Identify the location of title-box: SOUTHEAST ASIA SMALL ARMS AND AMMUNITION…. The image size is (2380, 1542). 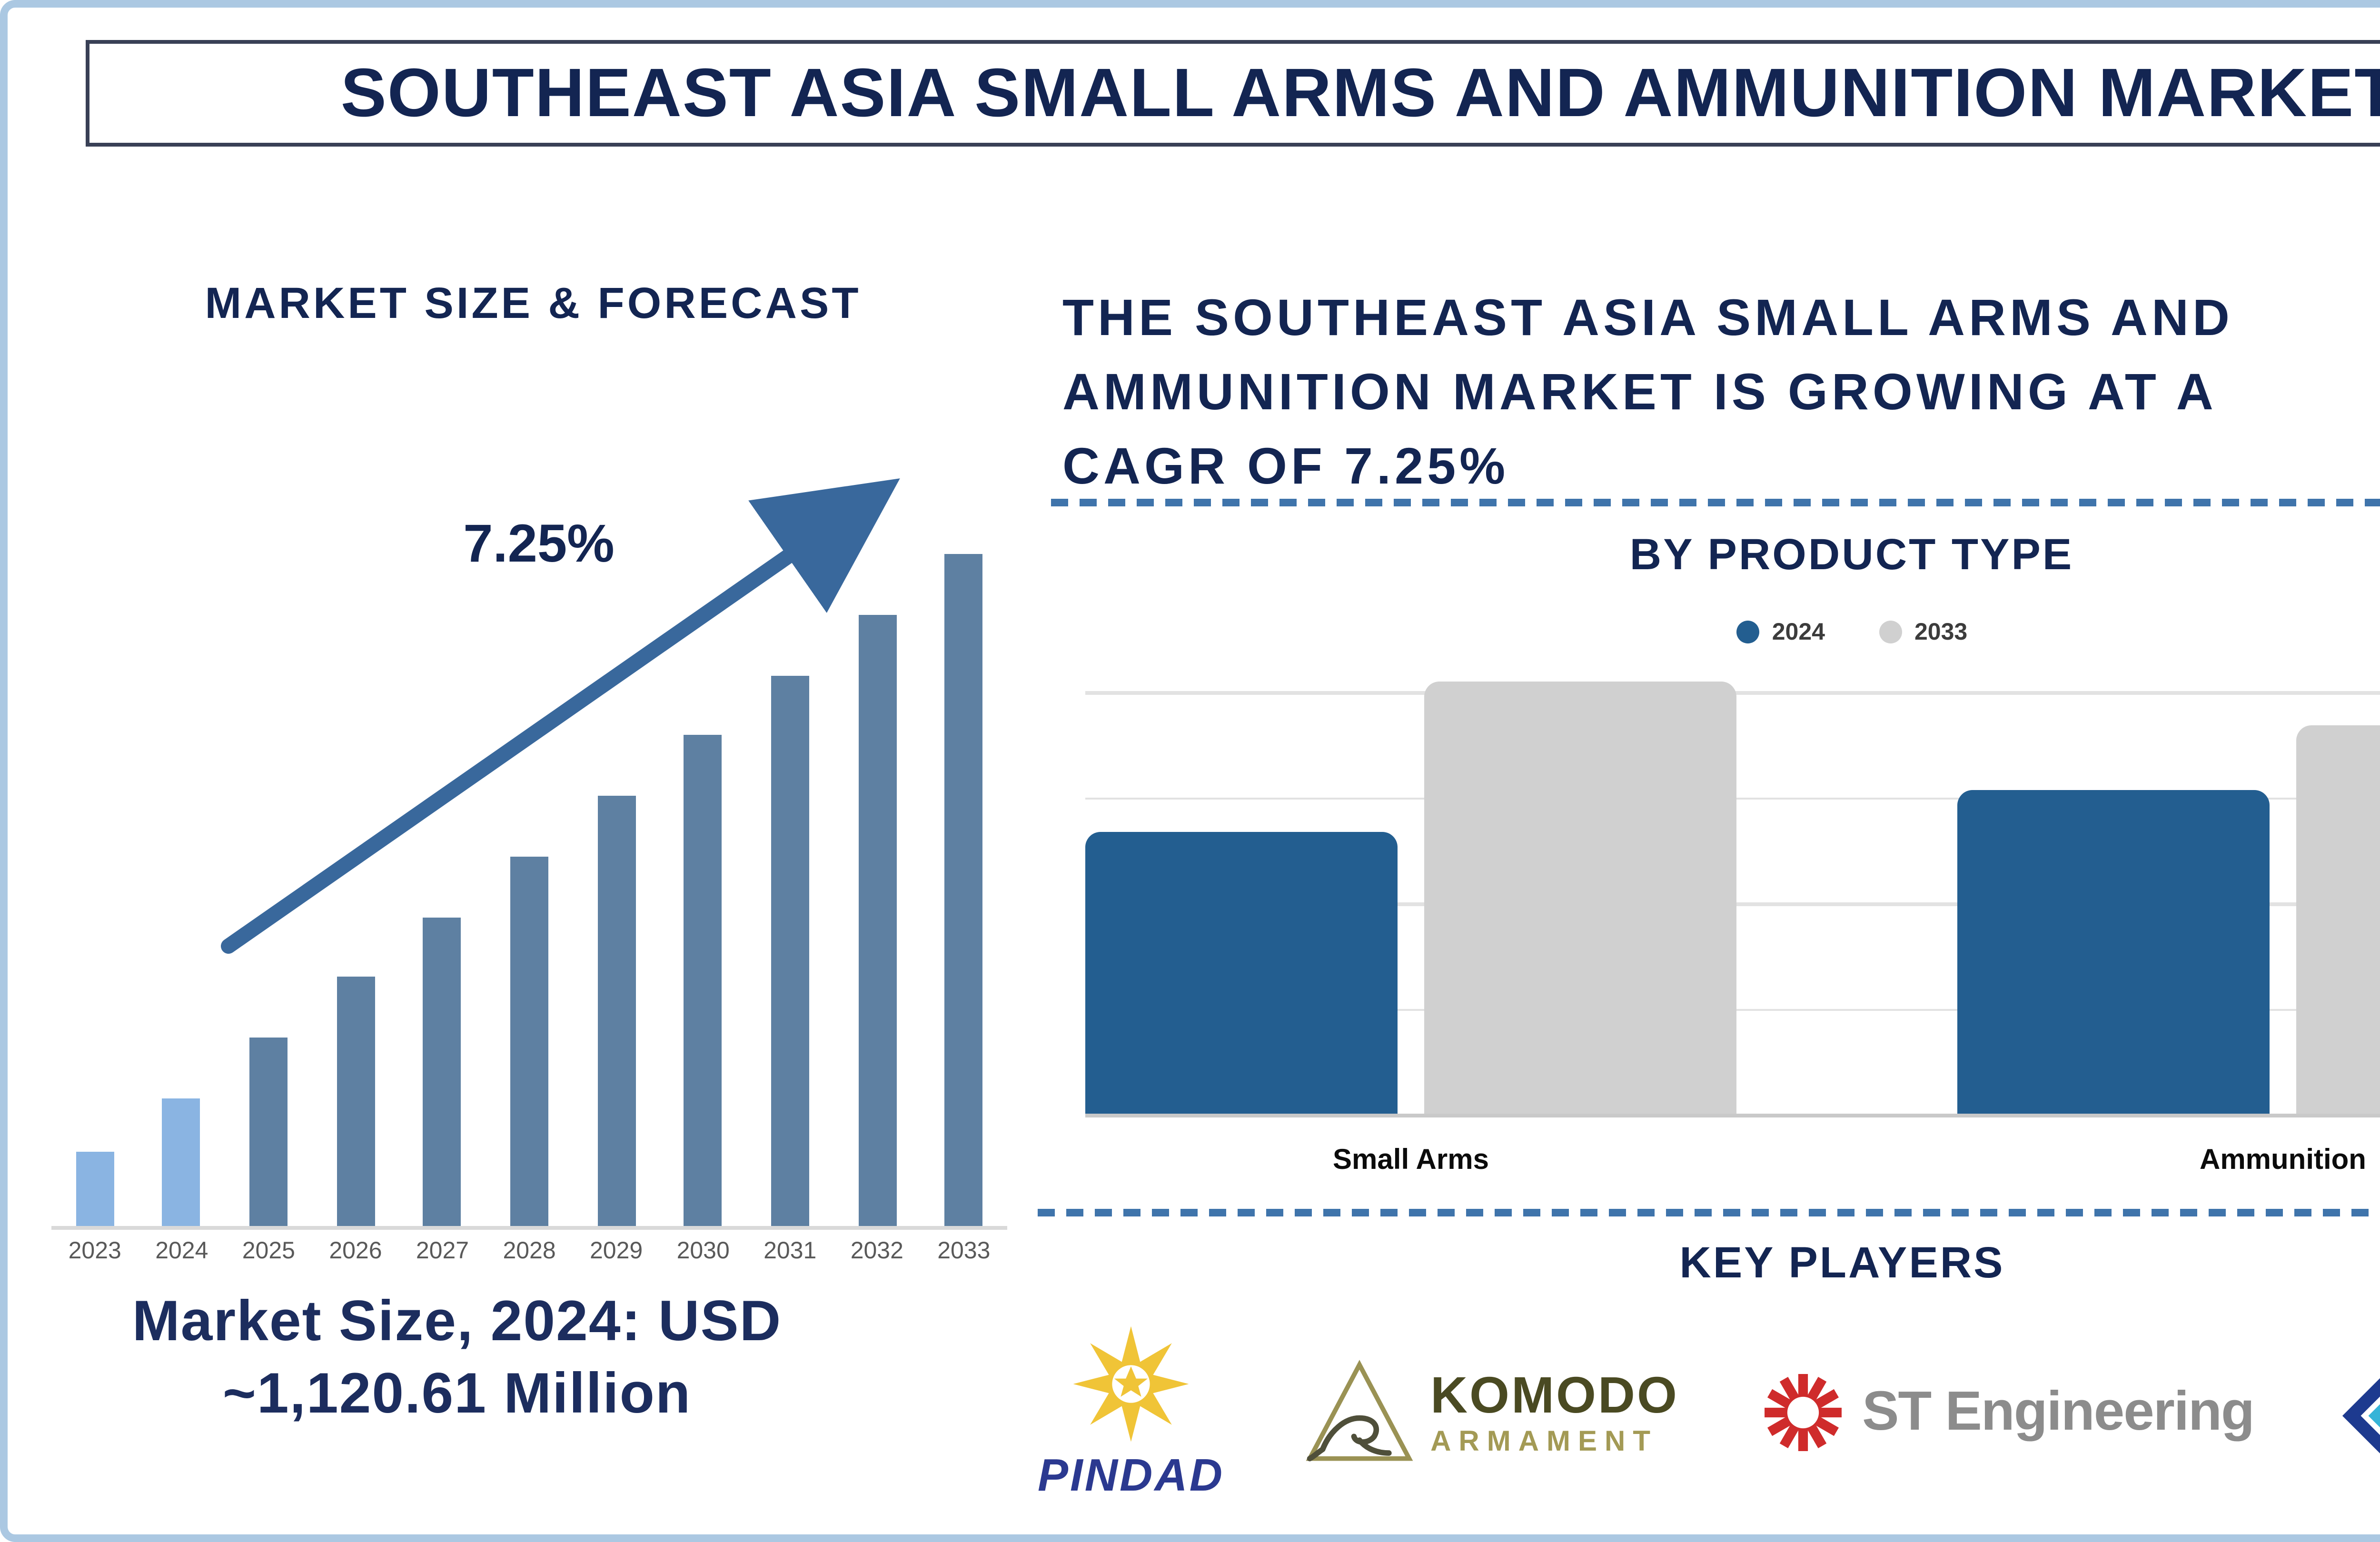
(1233, 94).